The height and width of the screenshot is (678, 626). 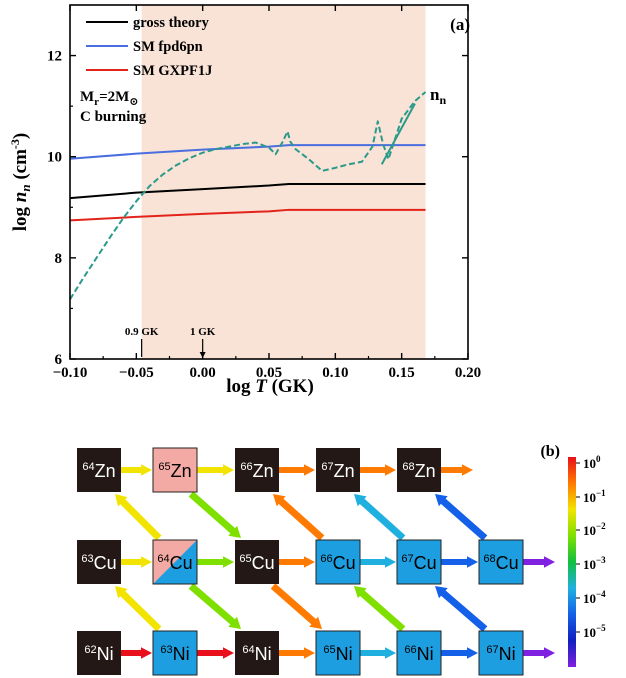 What do you see at coordinates (592, 462) in the screenshot?
I see `colorbar-label: 10⁰` at bounding box center [592, 462].